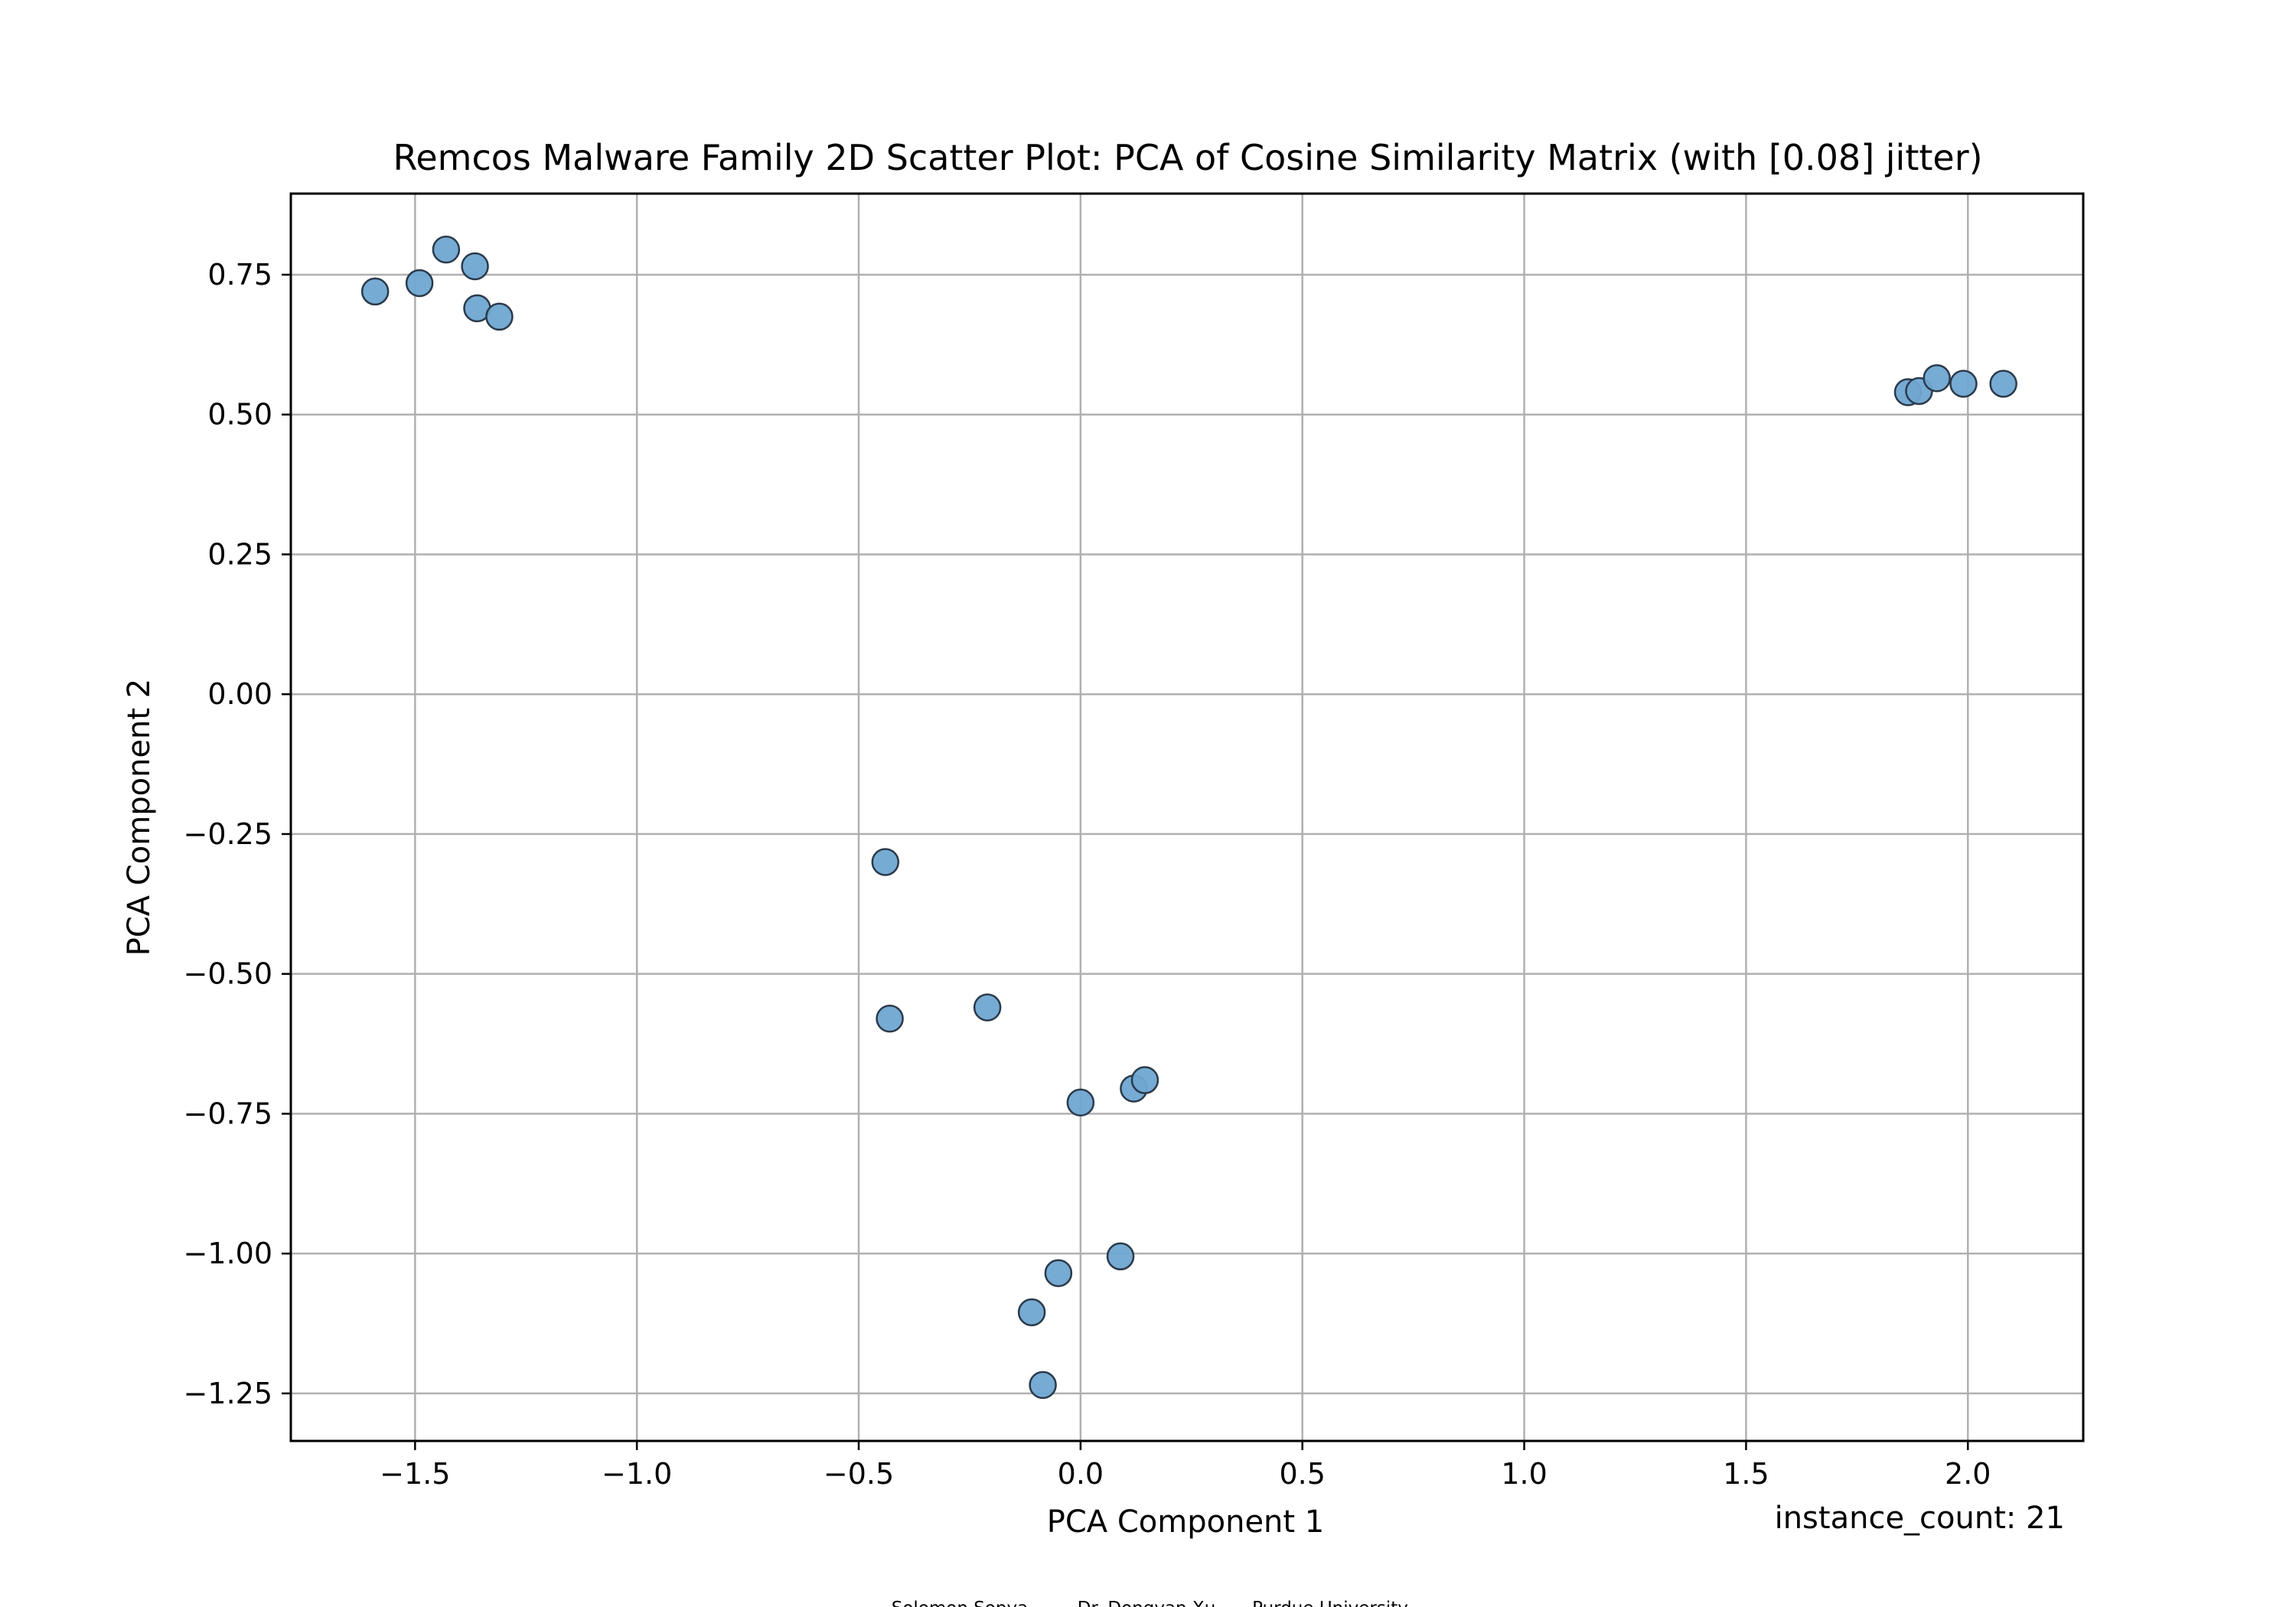 The image size is (2296, 1607). What do you see at coordinates (228, 834) in the screenshot?
I see `y-tick-label: −0.25` at bounding box center [228, 834].